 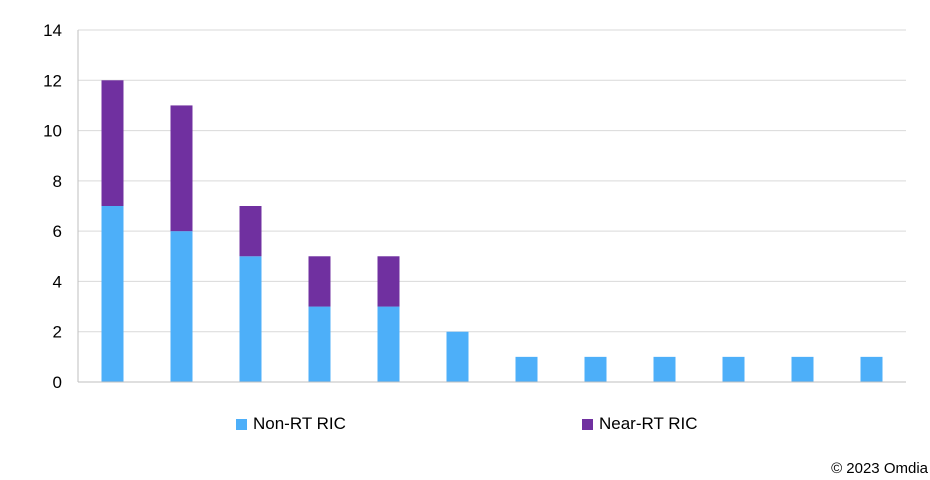 I want to click on legend: Non-RT RIC Near-RT RIC, so click(x=465, y=424).